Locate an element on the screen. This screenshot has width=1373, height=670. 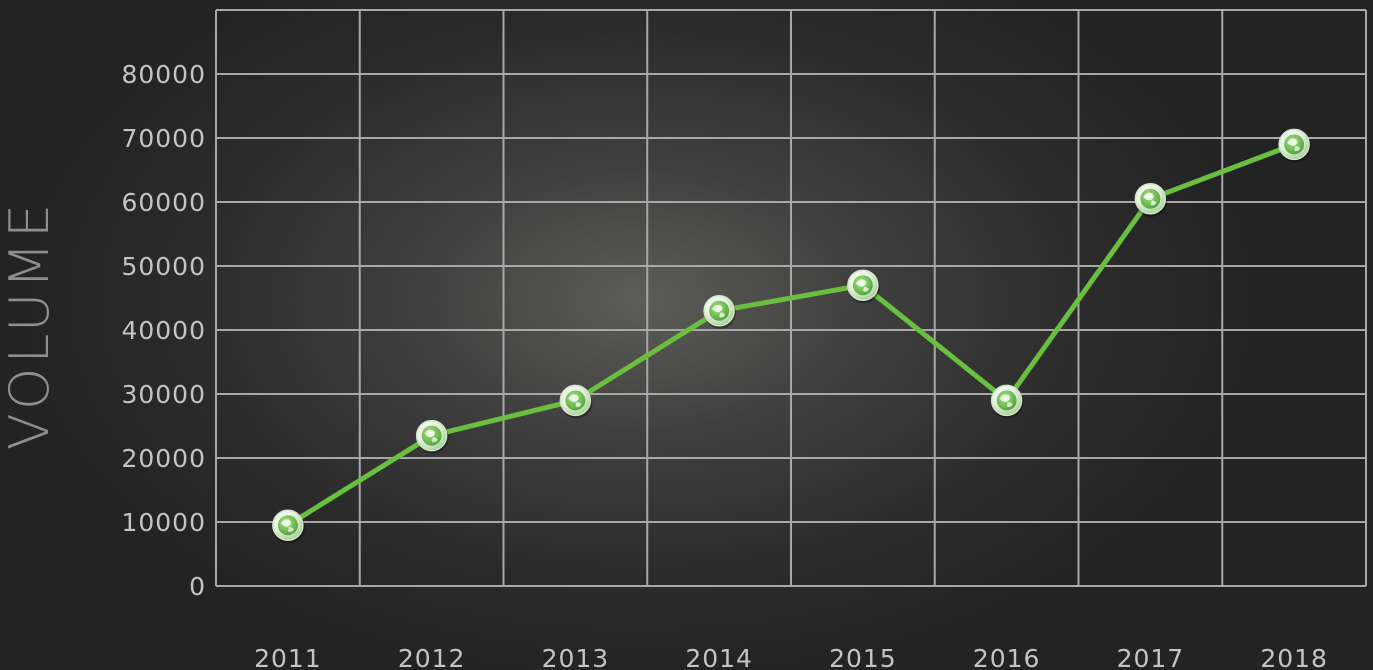
x-tick-label: 2018 is located at coordinates (1294, 657).